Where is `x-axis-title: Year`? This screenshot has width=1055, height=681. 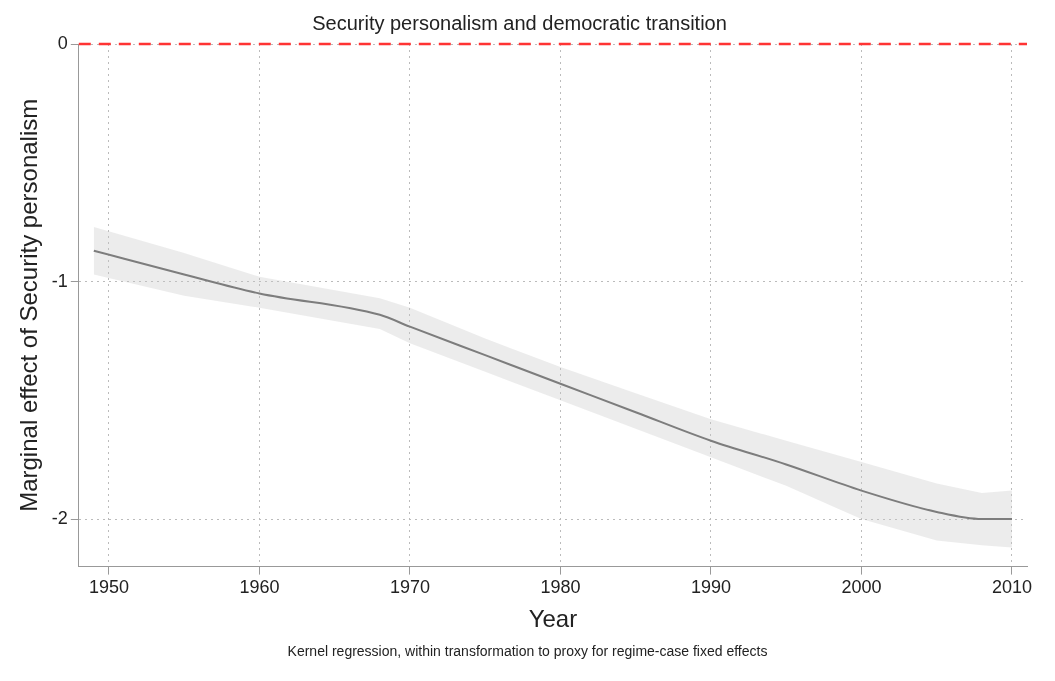 x-axis-title: Year is located at coordinates (553, 619).